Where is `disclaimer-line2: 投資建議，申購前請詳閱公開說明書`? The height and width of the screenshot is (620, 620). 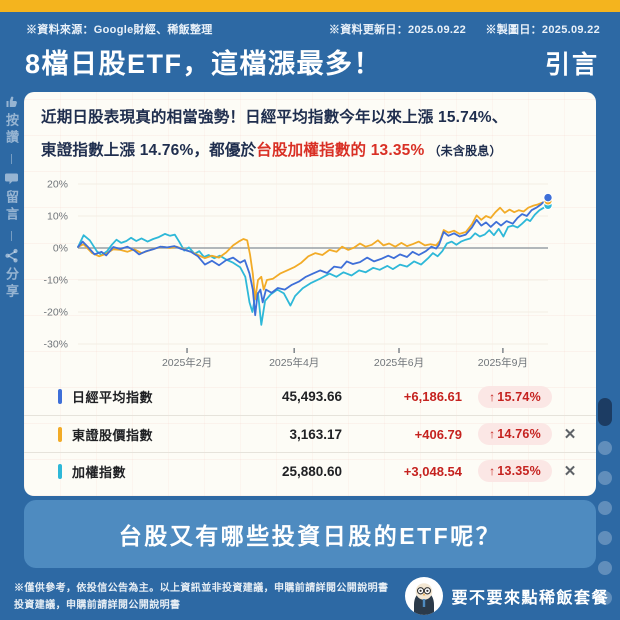 disclaimer-line2: 投資建議，申購前請詳閱公開說明書 is located at coordinates (97, 605).